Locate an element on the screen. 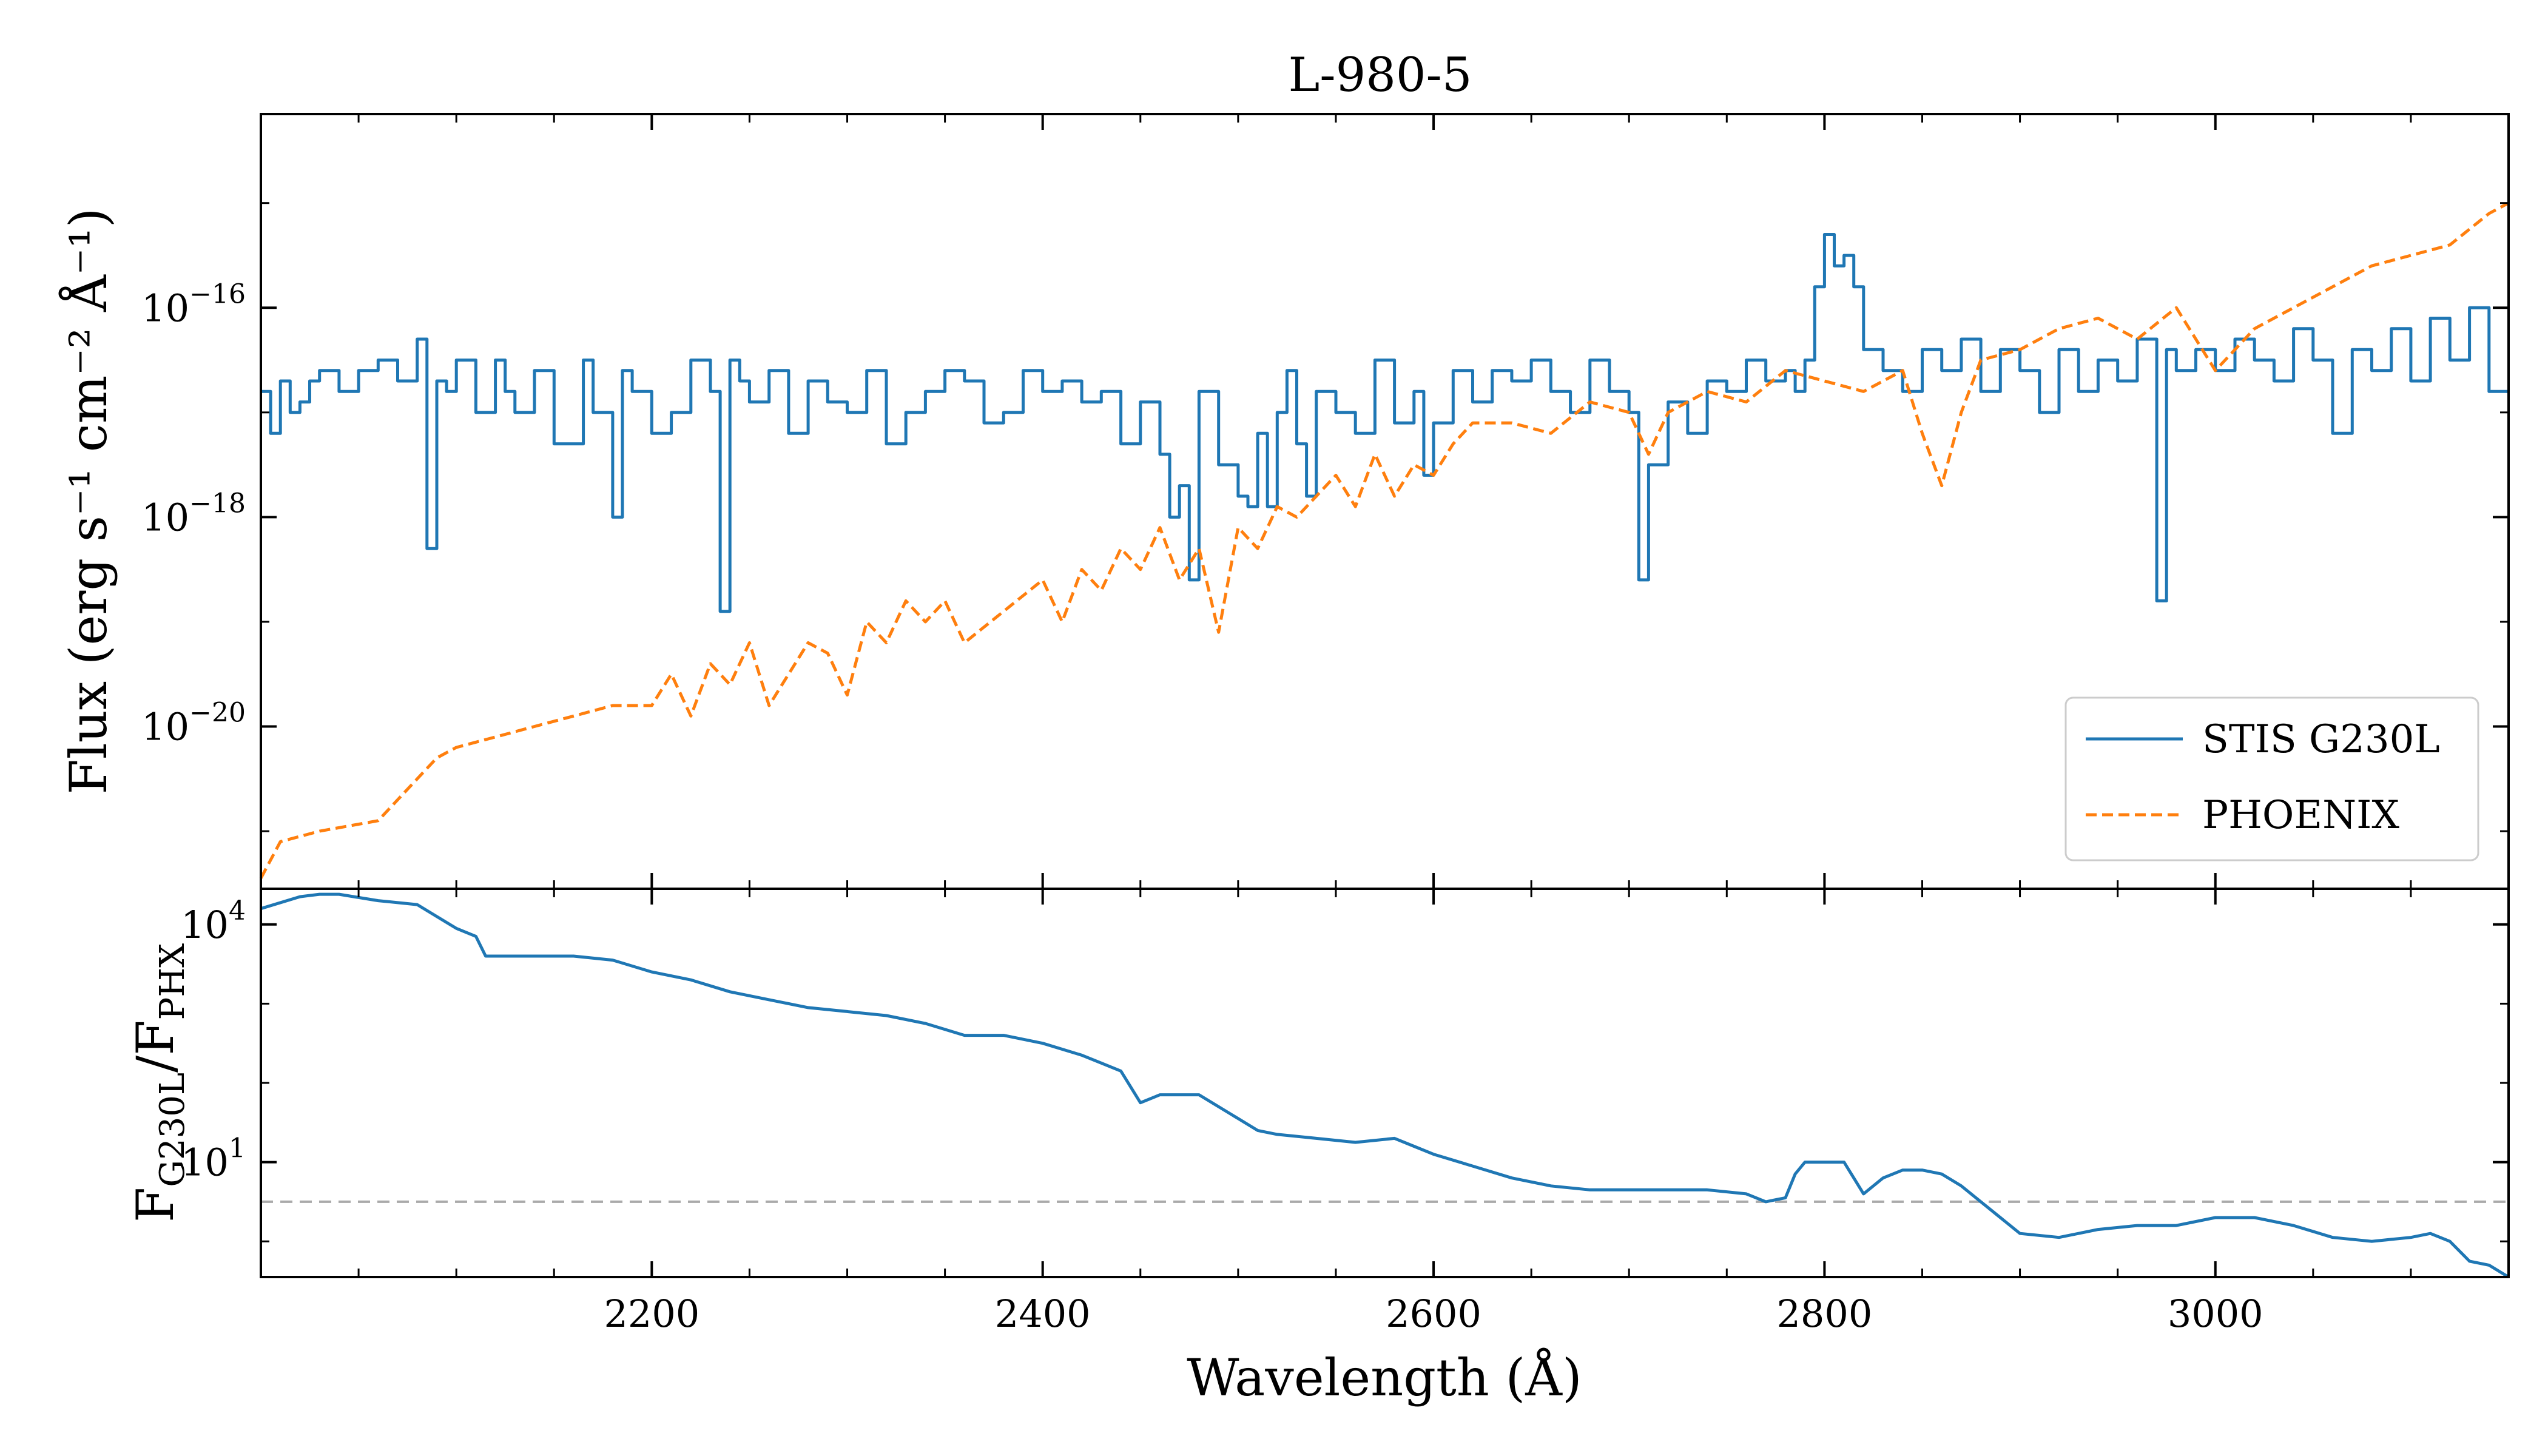  x-tick-label: 2200 is located at coordinates (651, 1314).